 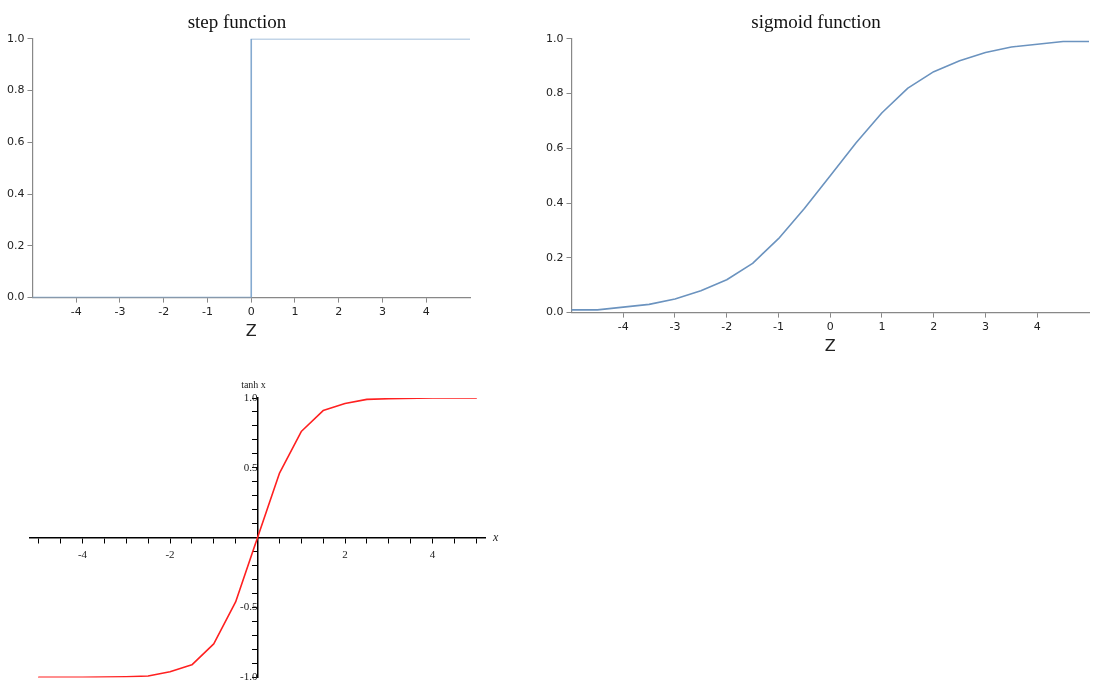 I want to click on x-axis-title: x, so click(x=495, y=536).